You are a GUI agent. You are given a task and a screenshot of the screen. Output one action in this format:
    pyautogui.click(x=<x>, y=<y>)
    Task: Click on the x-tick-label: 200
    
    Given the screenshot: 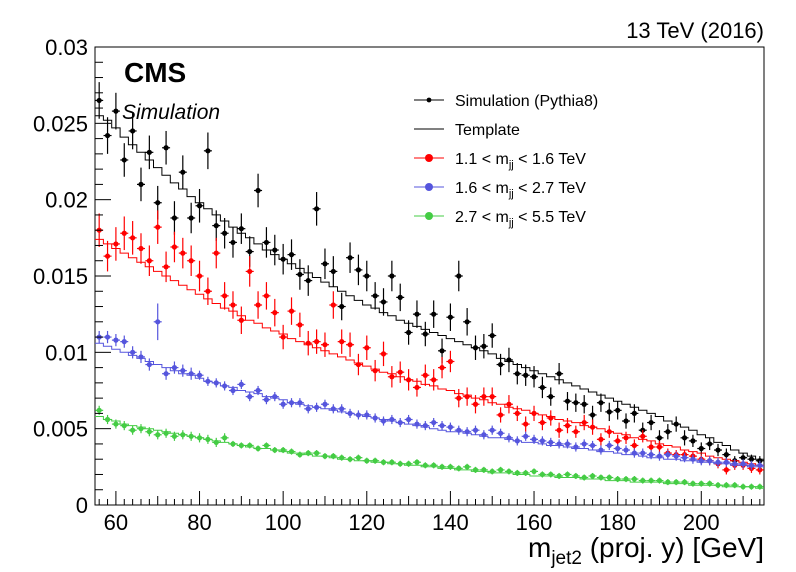 What is the action you would take?
    pyautogui.click(x=701, y=522)
    